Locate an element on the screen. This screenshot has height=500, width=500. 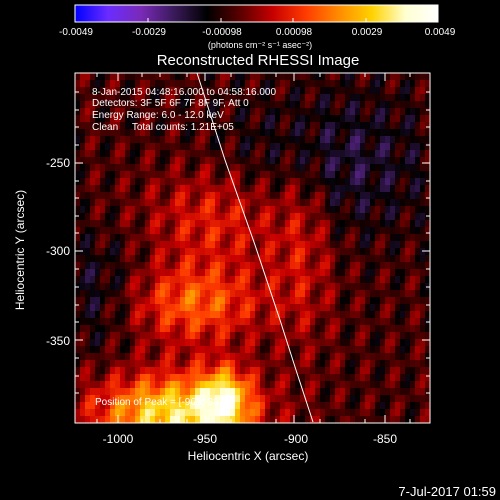
y-tick-label: -250 is located at coordinates (57, 163).